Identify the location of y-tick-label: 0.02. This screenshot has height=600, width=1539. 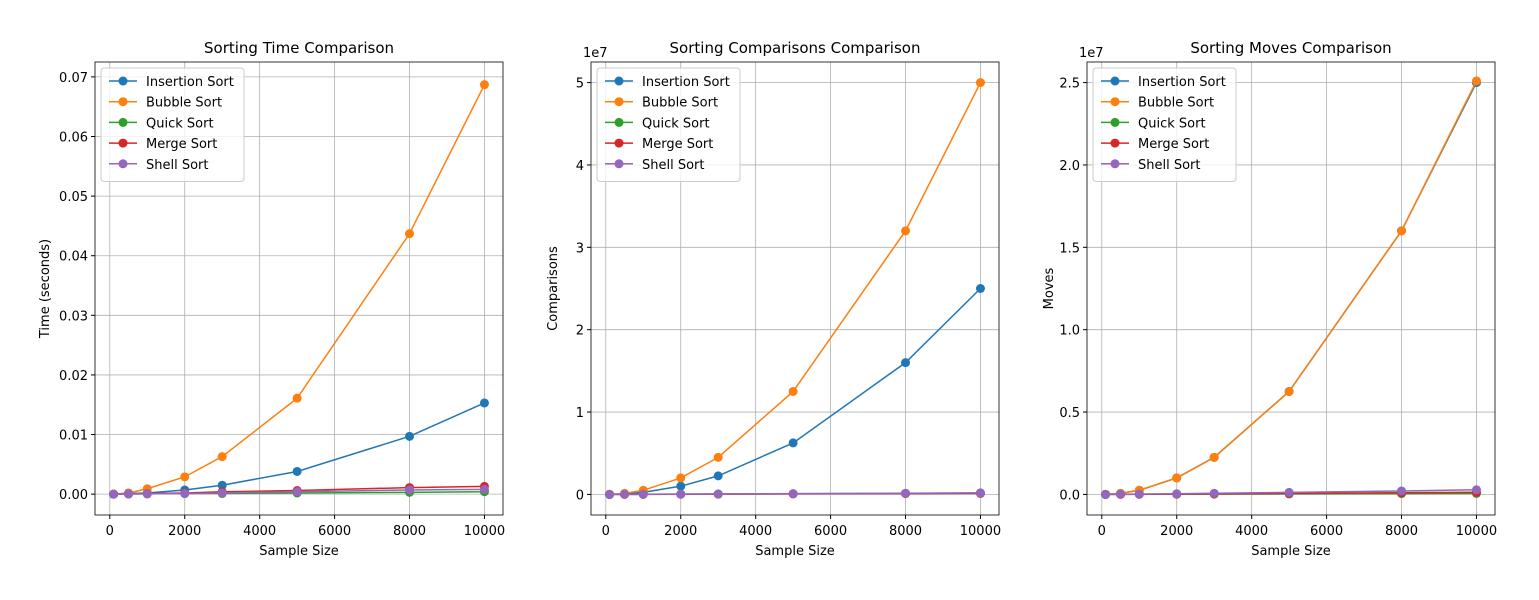
(73, 376).